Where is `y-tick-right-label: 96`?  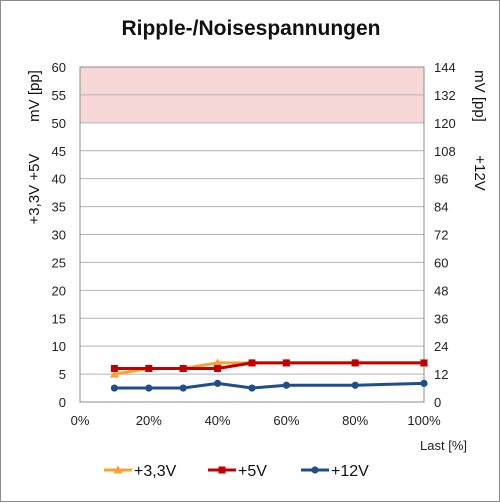
y-tick-right-label: 96 is located at coordinates (441, 179).